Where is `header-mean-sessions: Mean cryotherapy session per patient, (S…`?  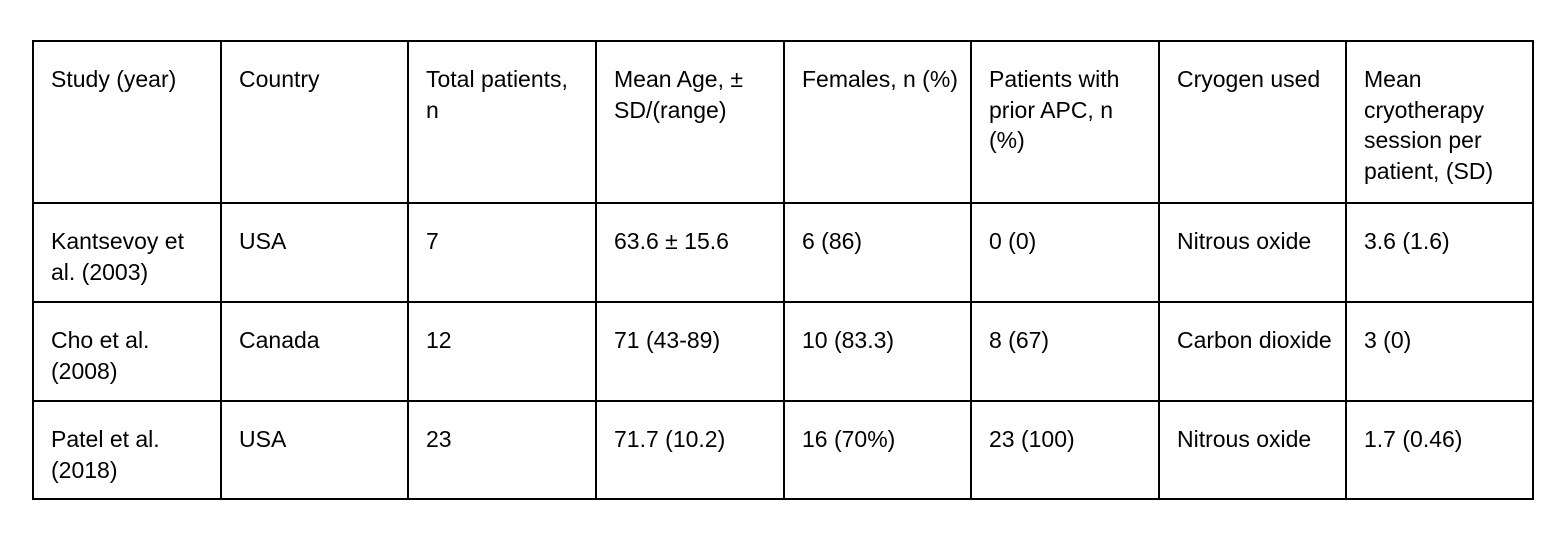 header-mean-sessions: Mean cryotherapy session per patient, (S… is located at coordinates (1439, 122).